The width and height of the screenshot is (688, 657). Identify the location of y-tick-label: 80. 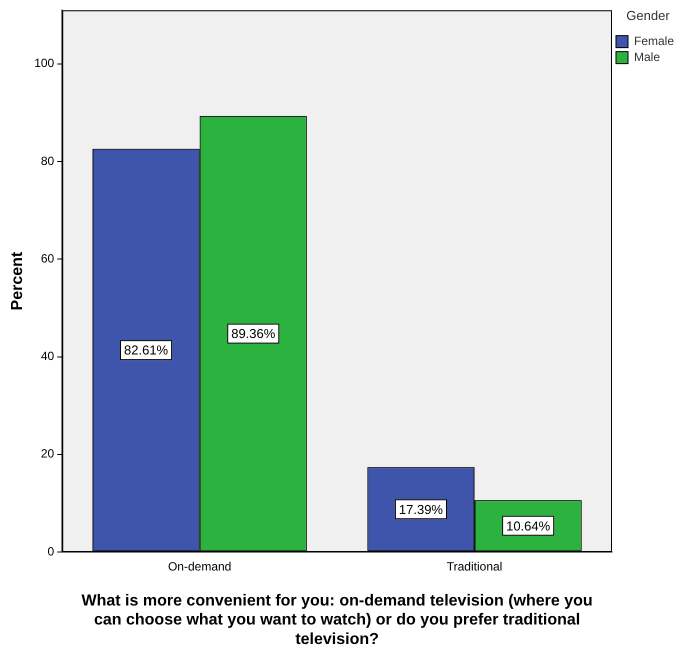
(47, 161).